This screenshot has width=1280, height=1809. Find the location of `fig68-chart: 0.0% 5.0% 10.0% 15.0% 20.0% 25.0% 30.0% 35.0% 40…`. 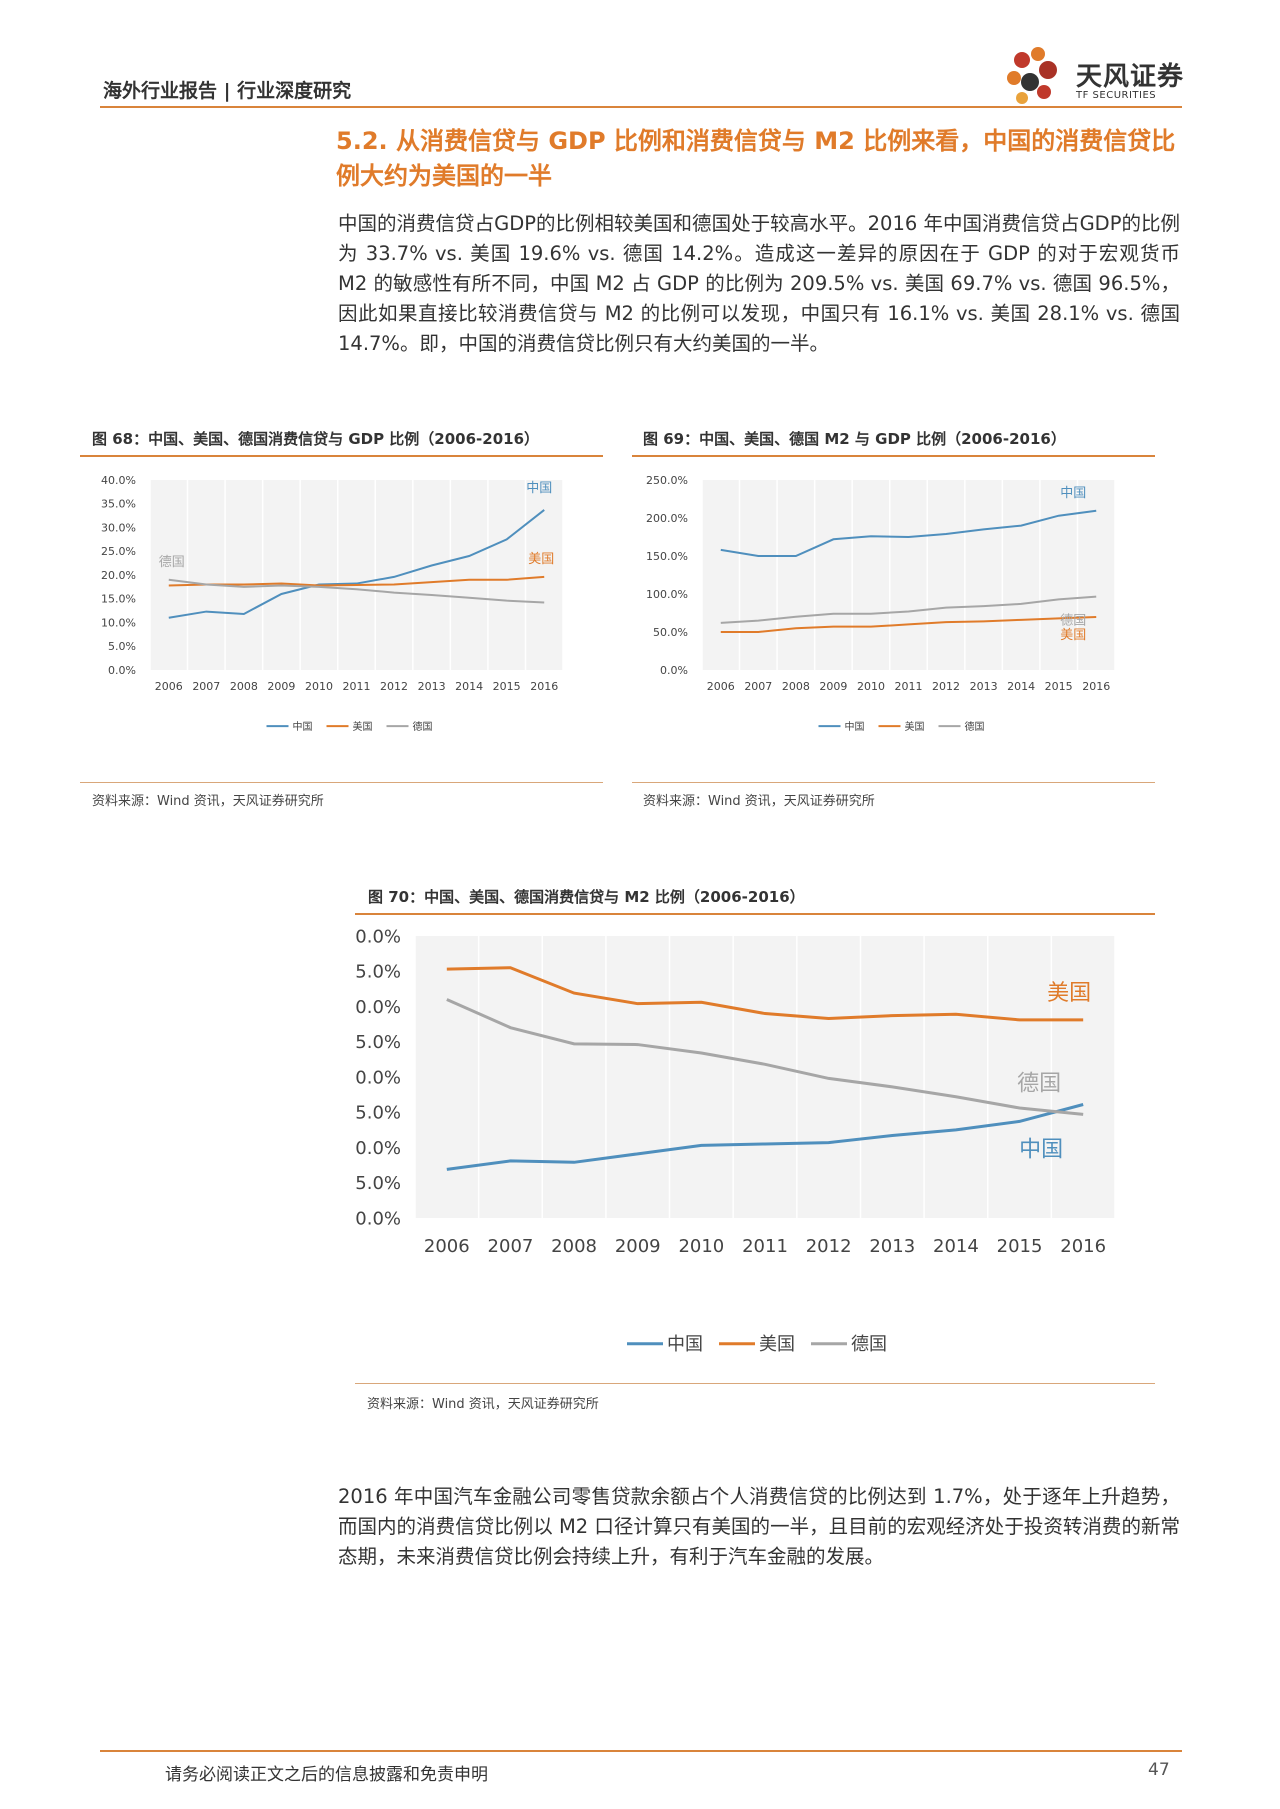

fig68-chart: 0.0% 5.0% 10.0% 15.0% 20.0% 25.0% 30.0% 35.0% 40… is located at coordinates (332, 603).